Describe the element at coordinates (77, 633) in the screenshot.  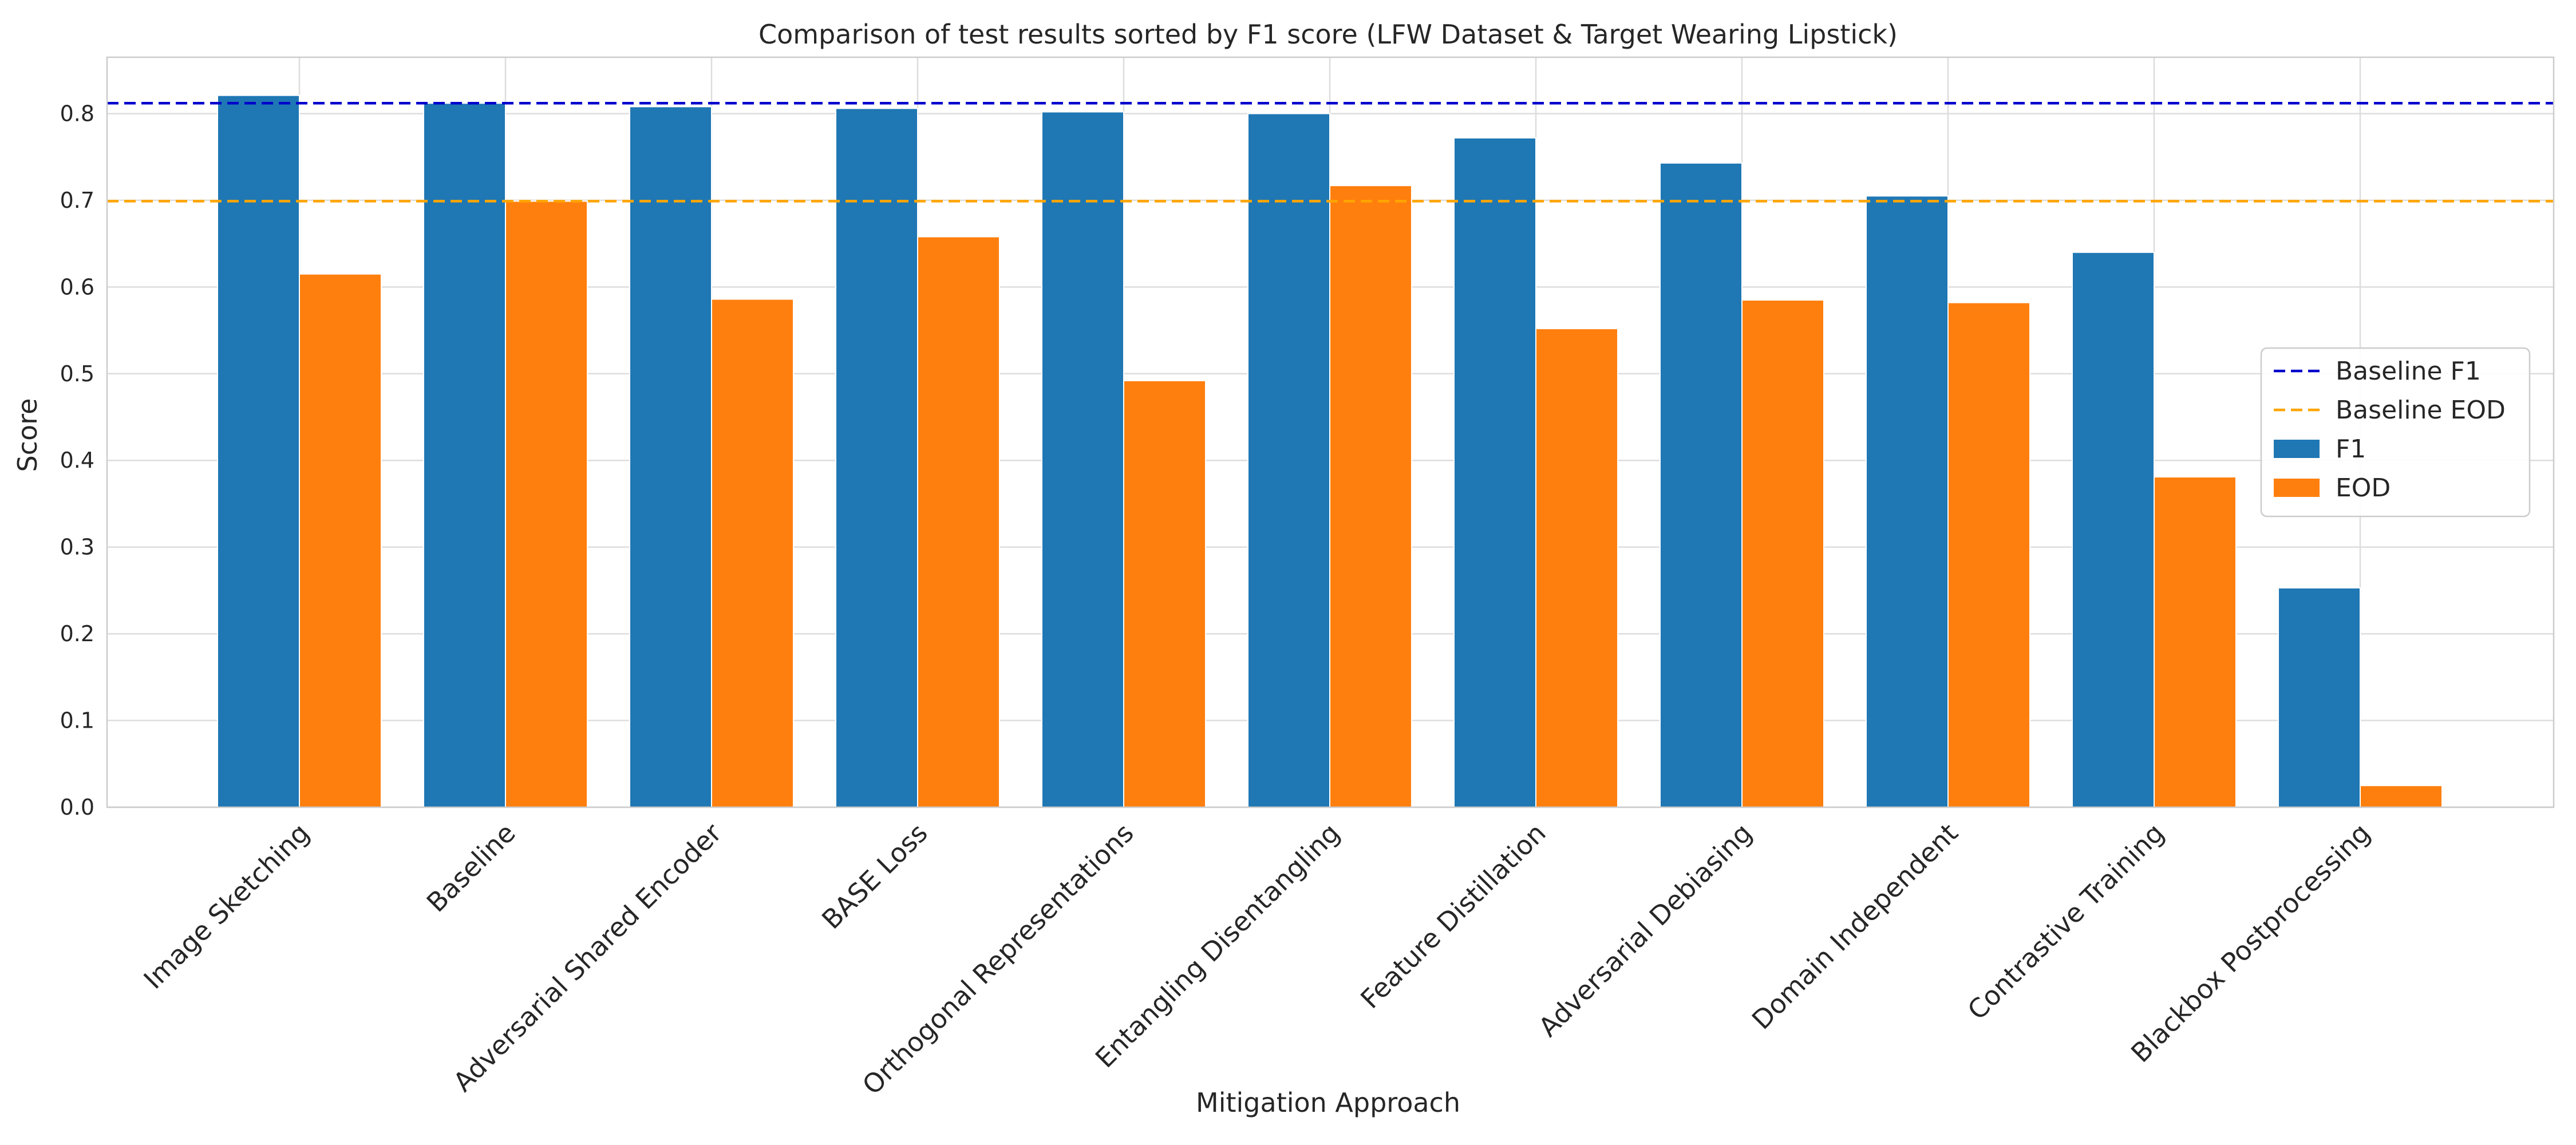
I see `y-tick-label: 0.2` at that location.